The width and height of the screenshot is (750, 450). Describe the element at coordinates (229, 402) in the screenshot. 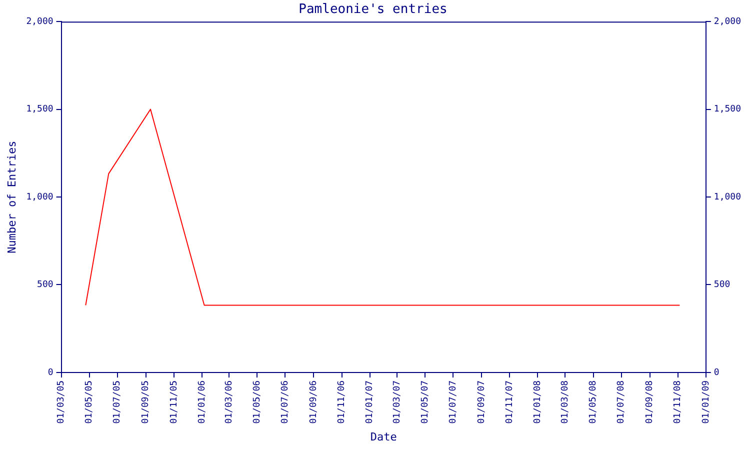

I see `x-tick-label: 01/03/06` at that location.